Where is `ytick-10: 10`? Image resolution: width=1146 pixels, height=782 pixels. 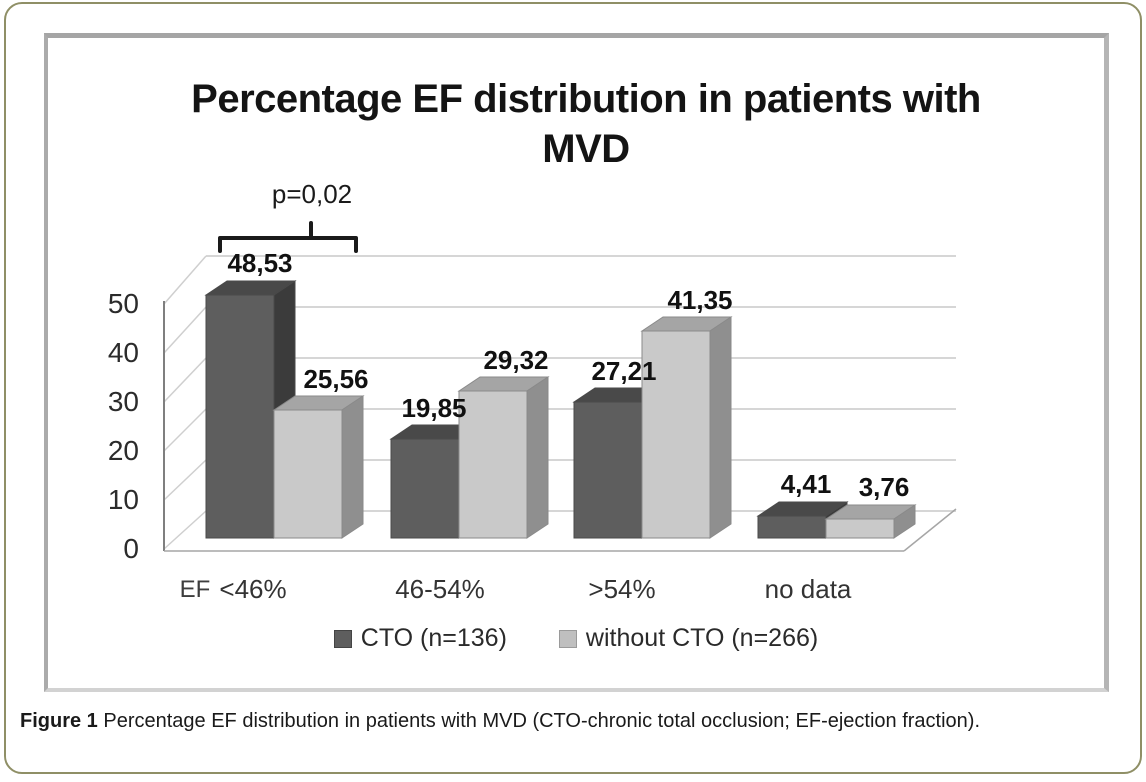 ytick-10: 10 is located at coordinates (123, 499).